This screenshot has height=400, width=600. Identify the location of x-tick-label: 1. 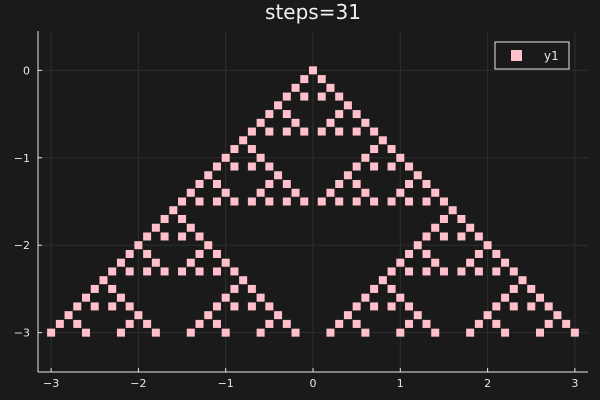
(400, 383).